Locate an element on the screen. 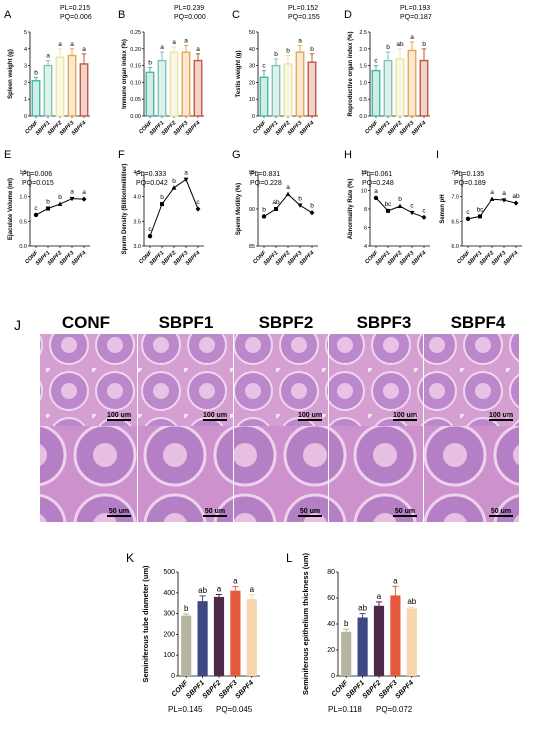 The width and height of the screenshot is (550, 751). y-tick-label: 3 is located at coordinates (25, 67).